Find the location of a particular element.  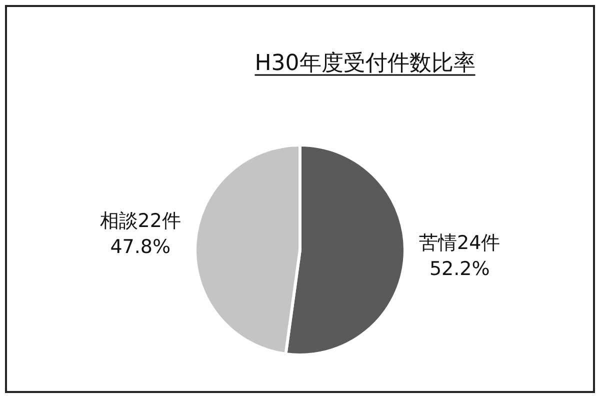

slice-label: 苦情24件 52.2% is located at coordinates (459, 256).